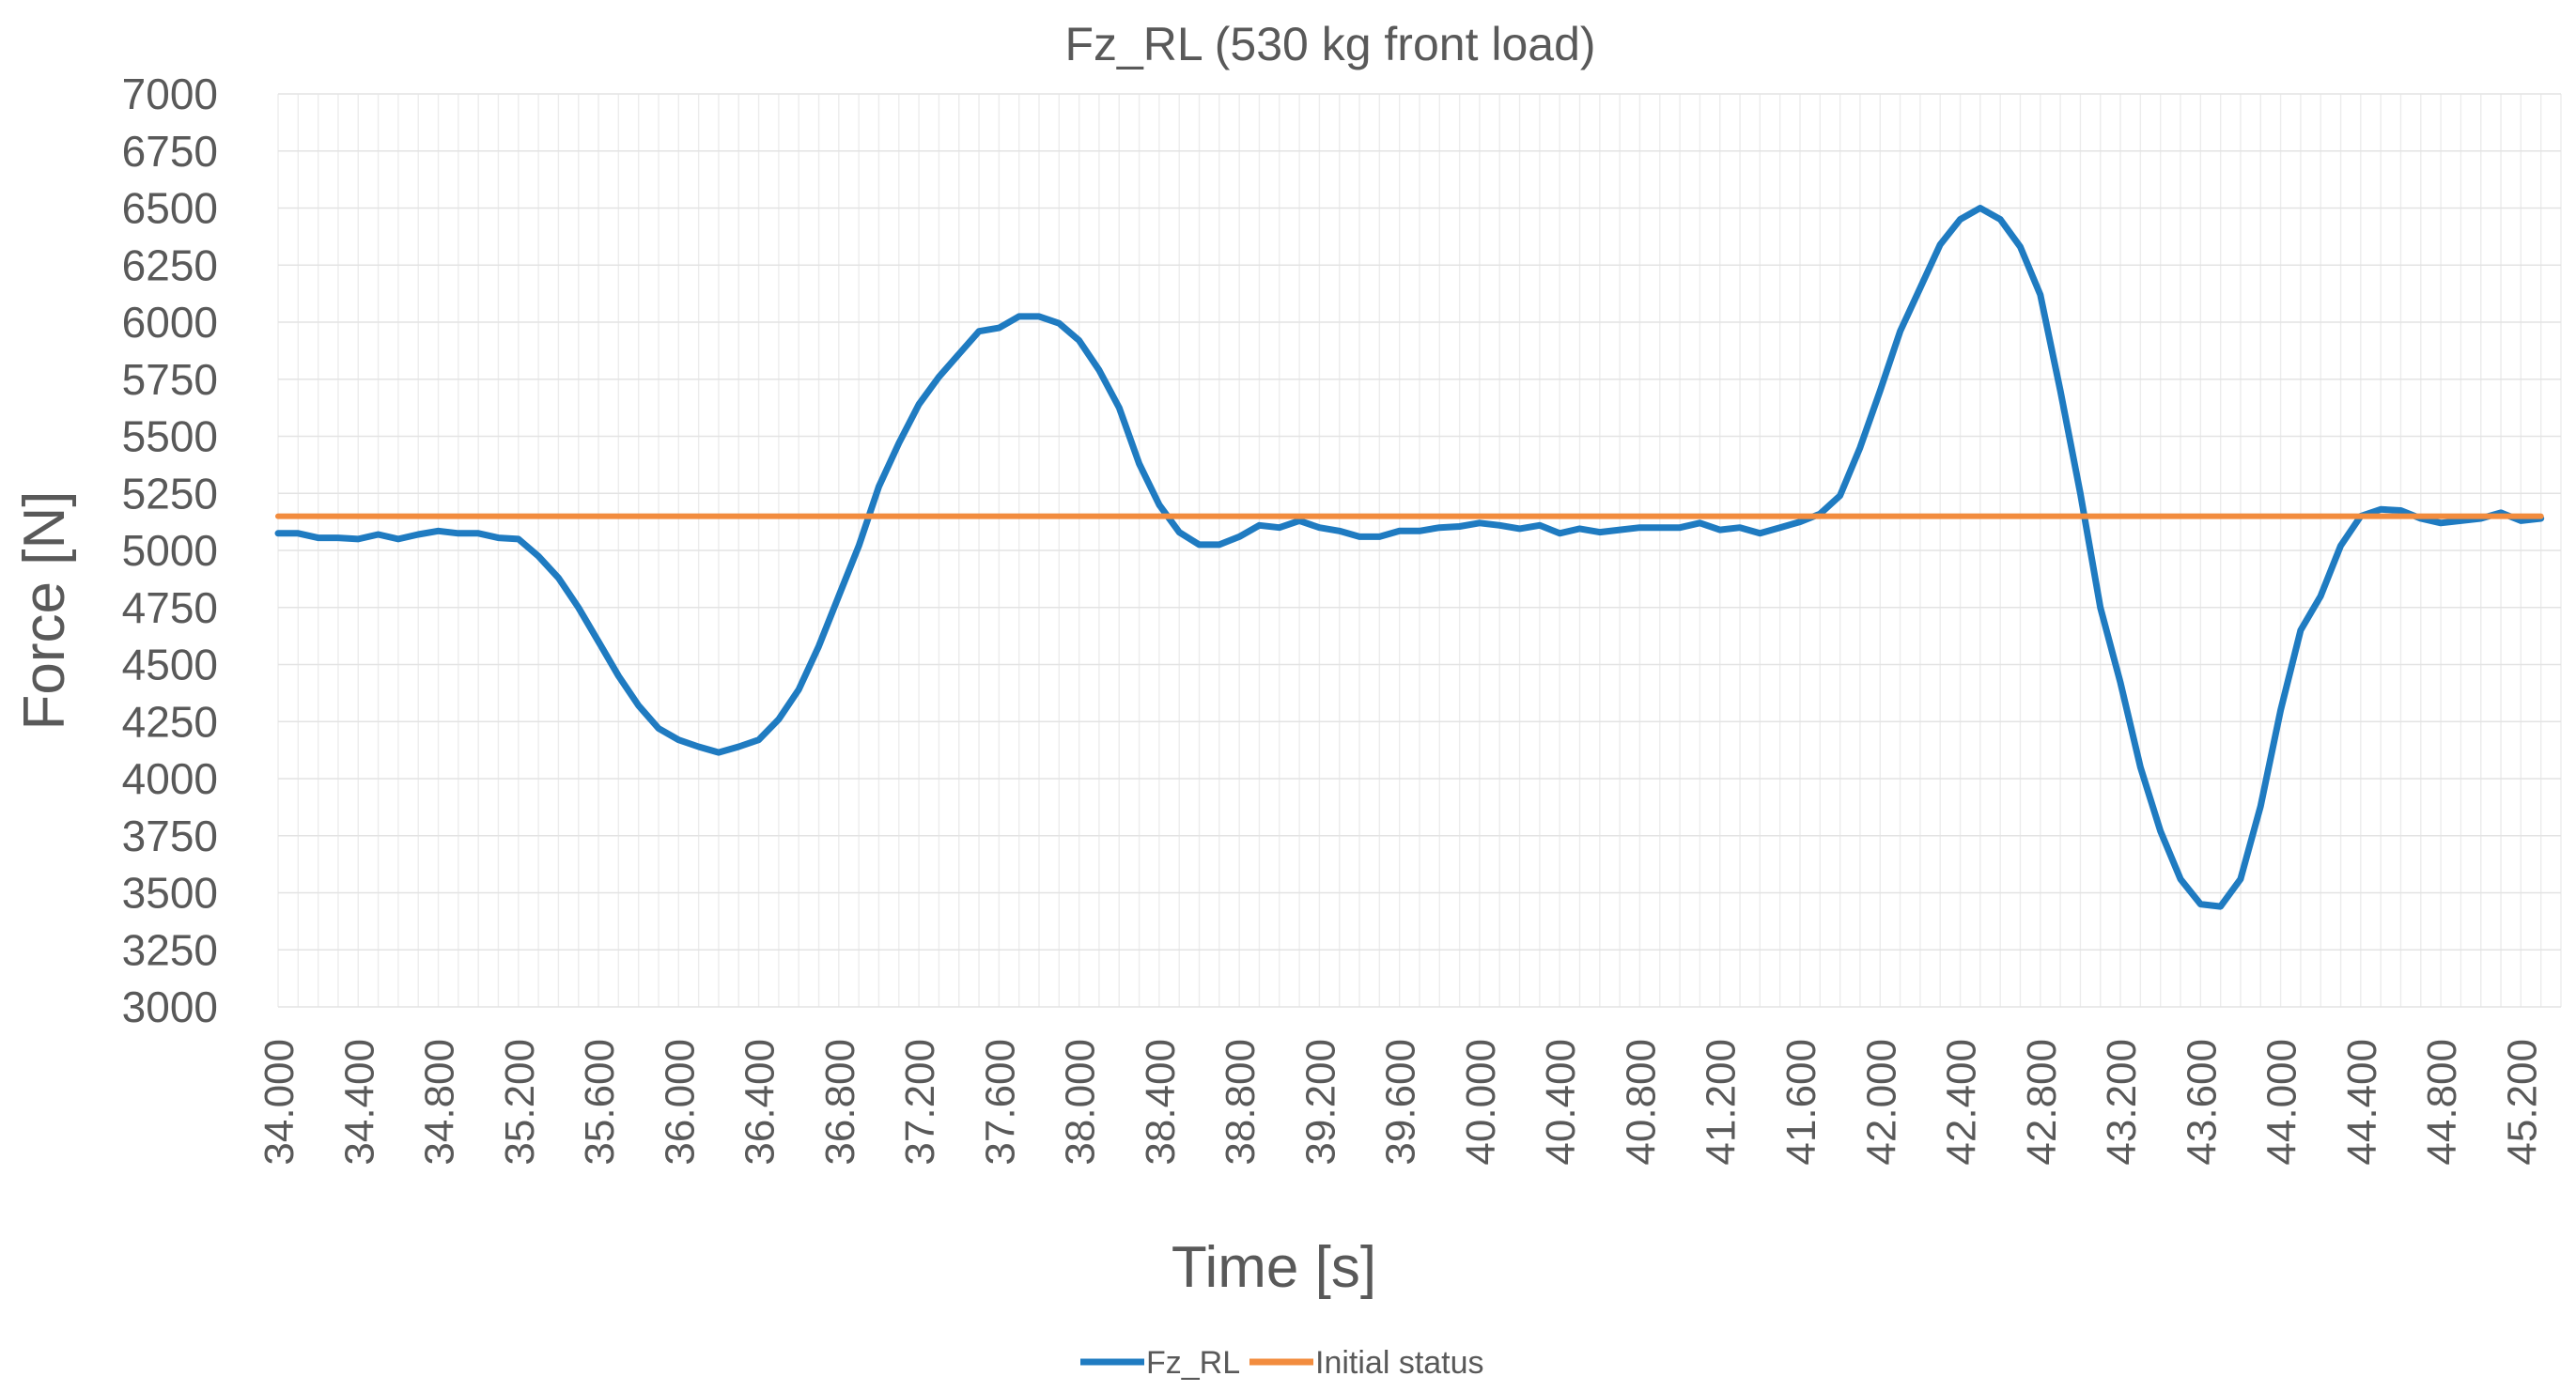 This screenshot has width=2576, height=1392. What do you see at coordinates (1330, 44) in the screenshot?
I see `chart-title: Fz_RL (530 kg front load)` at bounding box center [1330, 44].